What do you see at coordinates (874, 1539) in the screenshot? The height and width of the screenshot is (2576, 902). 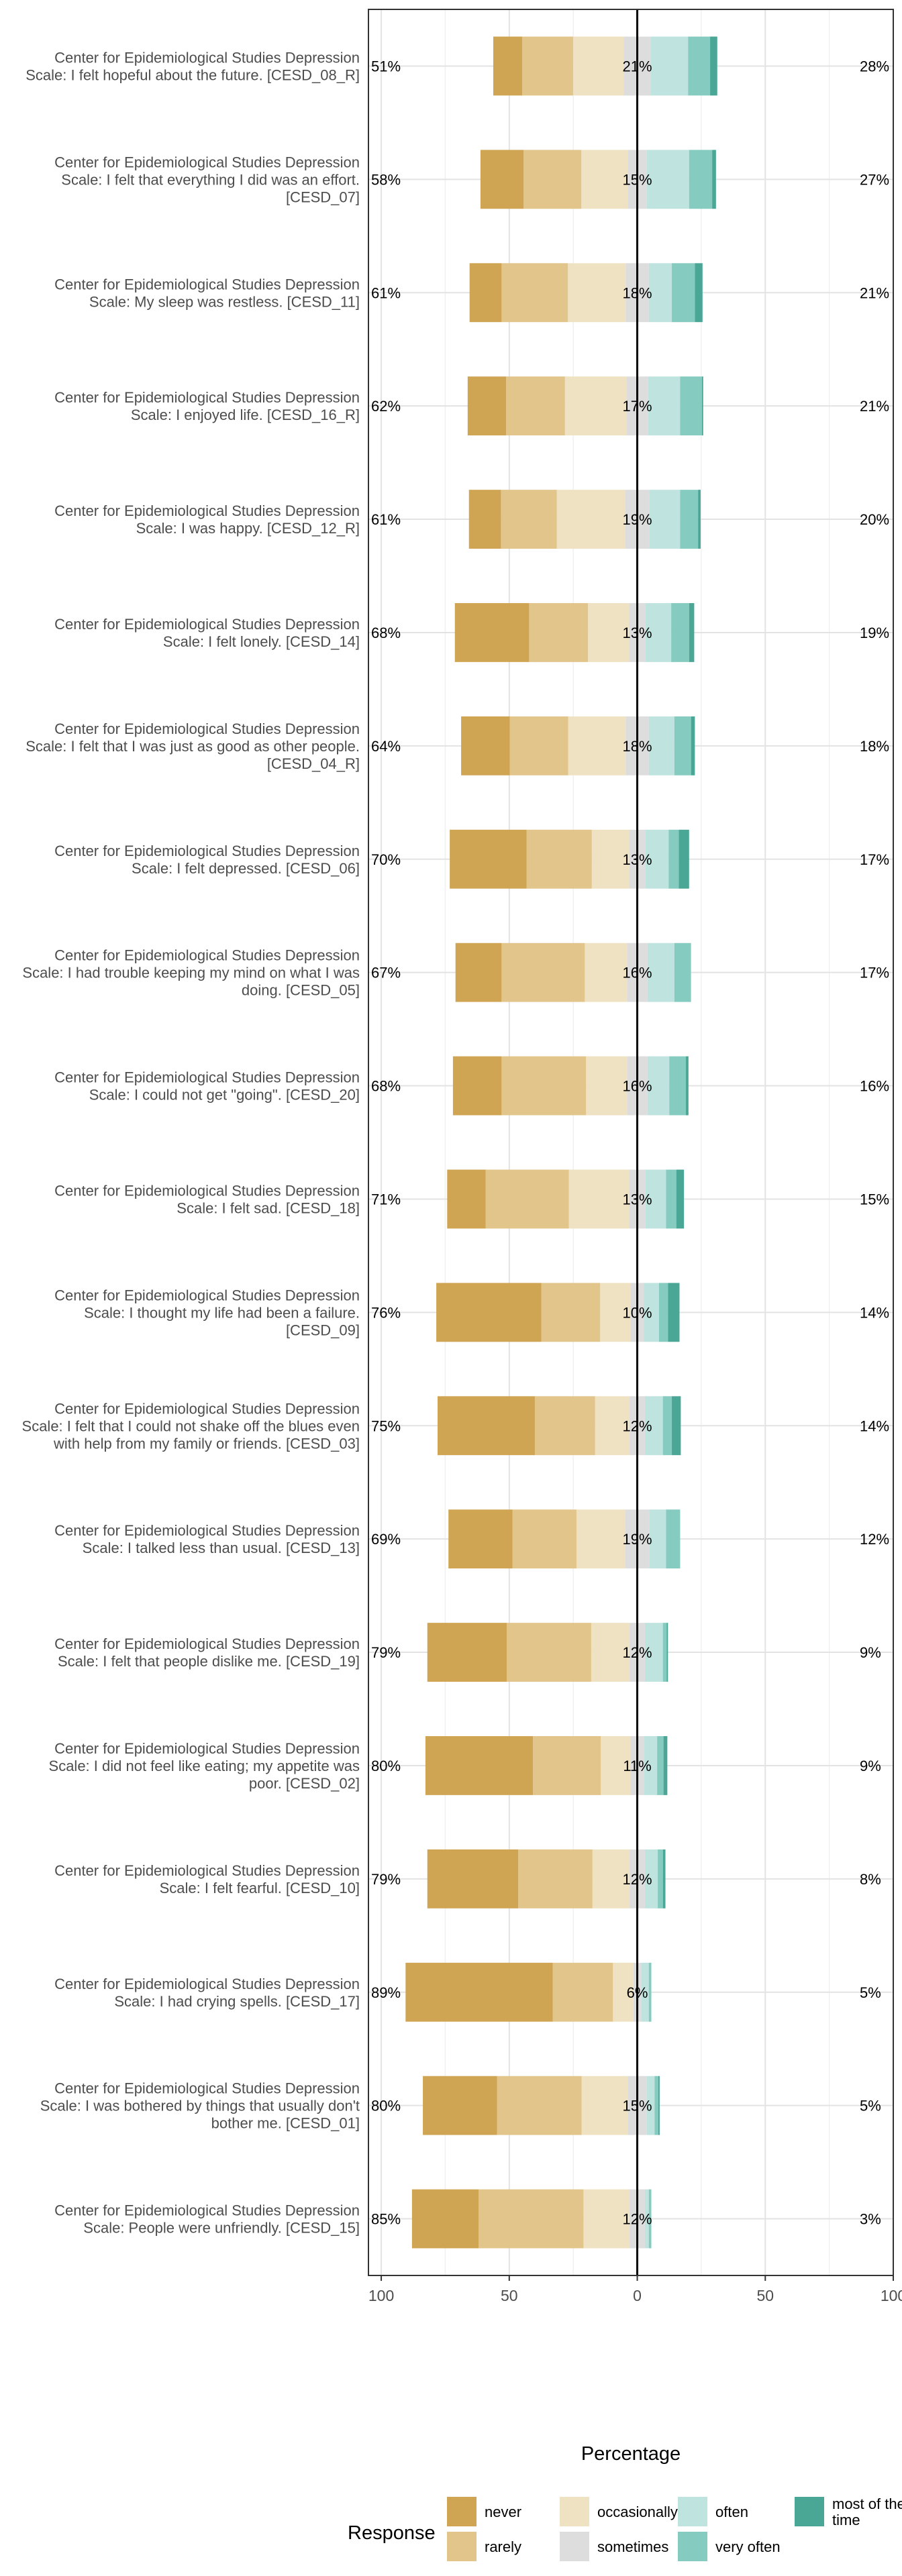 I see `high-percent-label: 12%` at bounding box center [874, 1539].